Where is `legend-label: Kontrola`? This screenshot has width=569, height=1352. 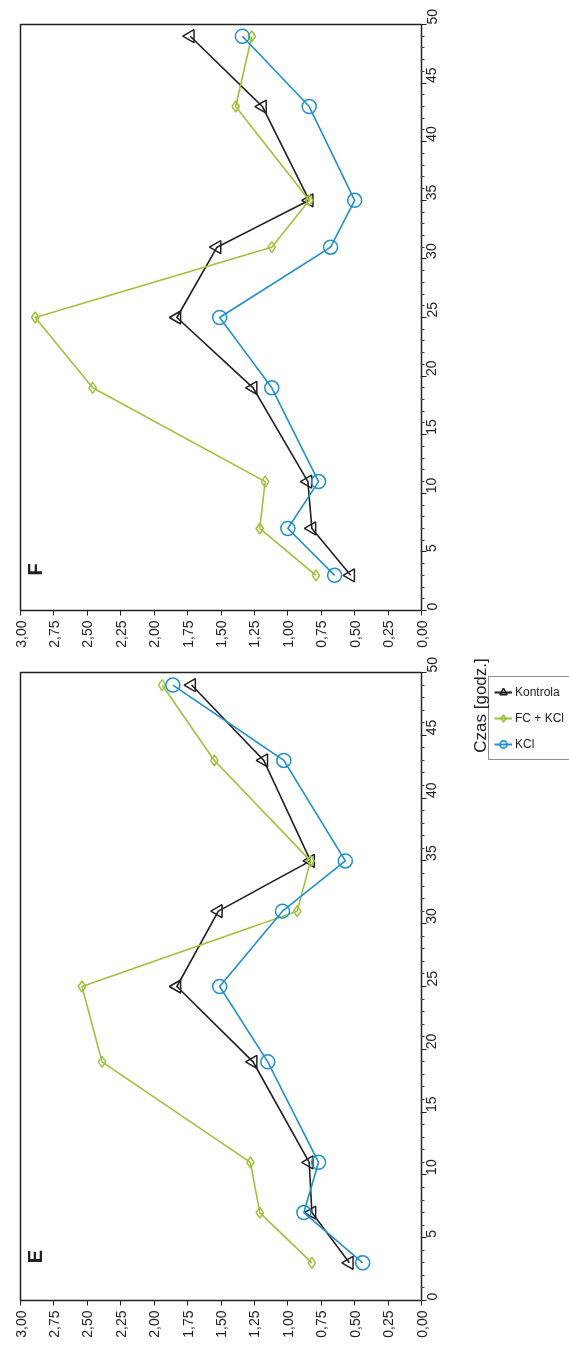
legend-label: Kontrola is located at coordinates (537, 692).